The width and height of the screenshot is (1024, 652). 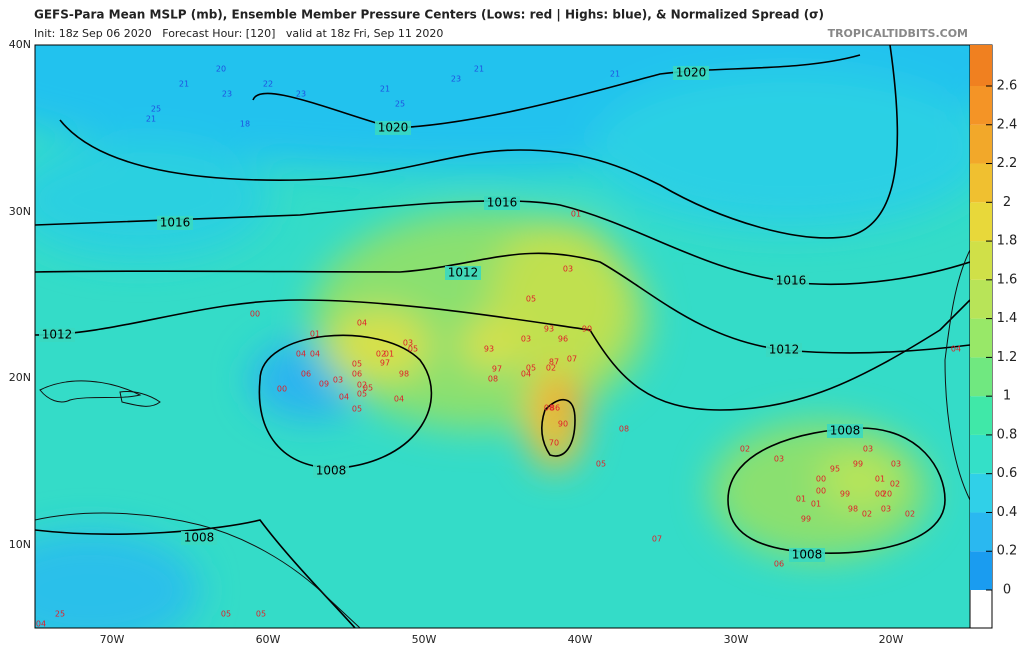 I want to click on colorbar-label: 2.6, so click(x=1007, y=86).